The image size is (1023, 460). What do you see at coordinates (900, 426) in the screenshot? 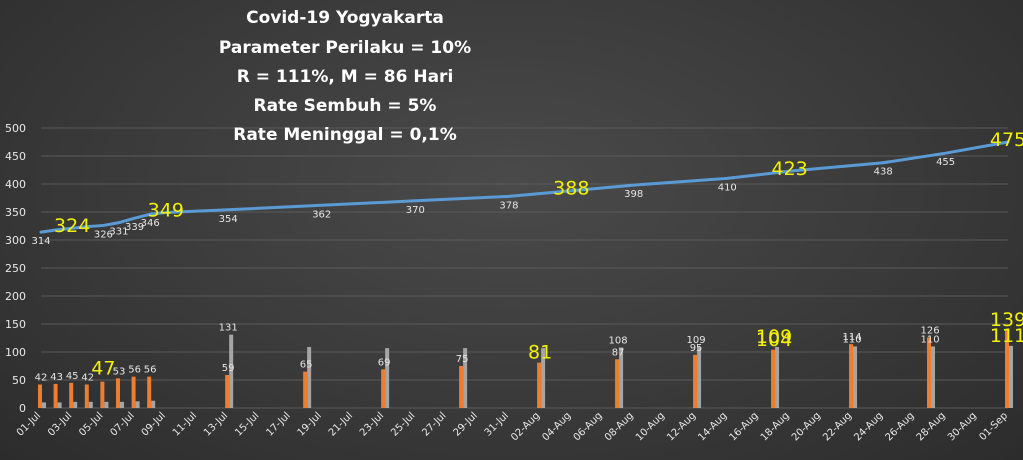
I see `x-tick-label: 26-Aug` at bounding box center [900, 426].